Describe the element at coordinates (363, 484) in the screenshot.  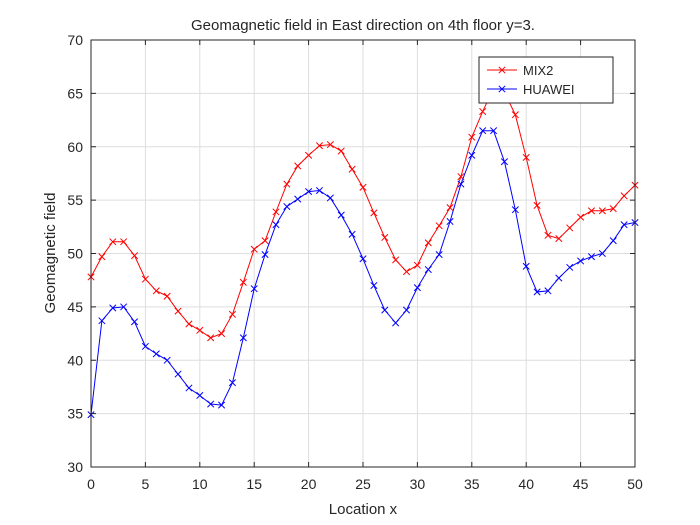
I see `x-tick-label: 25` at that location.